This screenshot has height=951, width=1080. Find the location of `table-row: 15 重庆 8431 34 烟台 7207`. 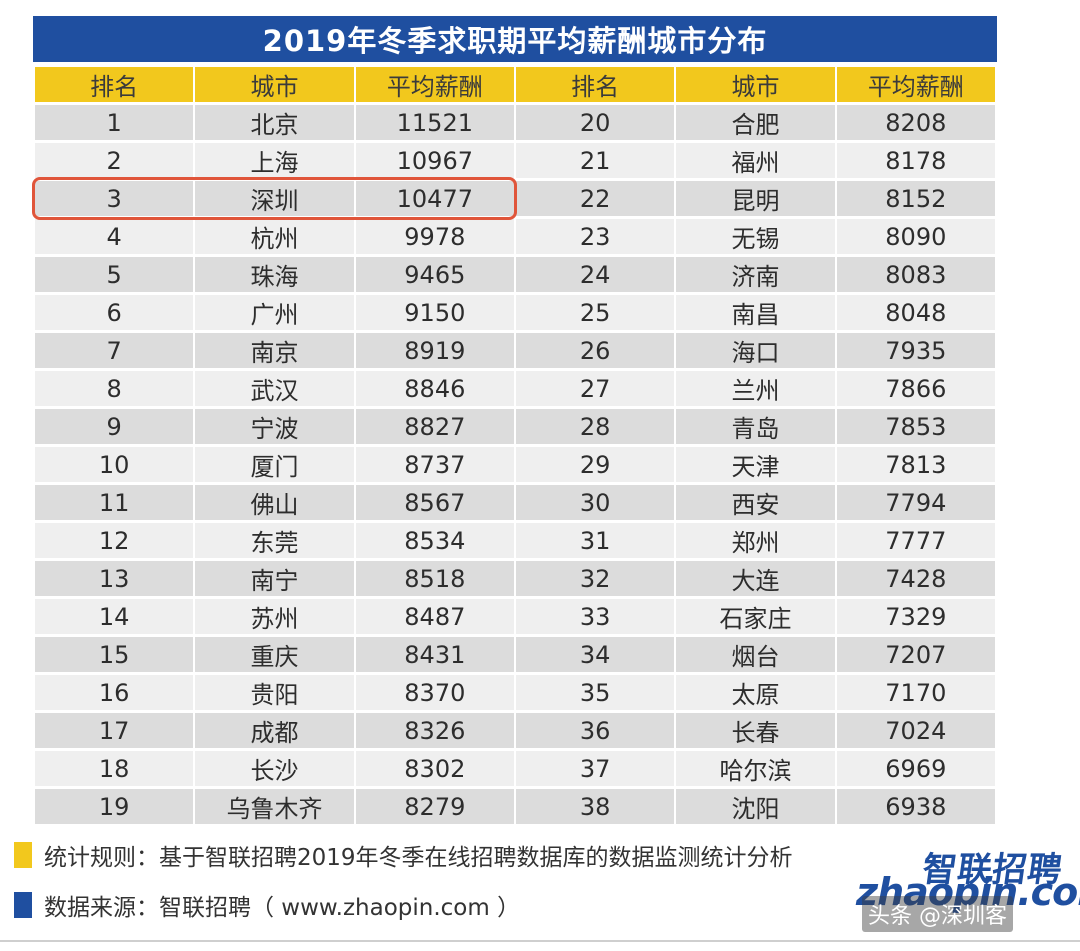

table-row: 15 重庆 8431 34 烟台 7207 is located at coordinates (515, 654).